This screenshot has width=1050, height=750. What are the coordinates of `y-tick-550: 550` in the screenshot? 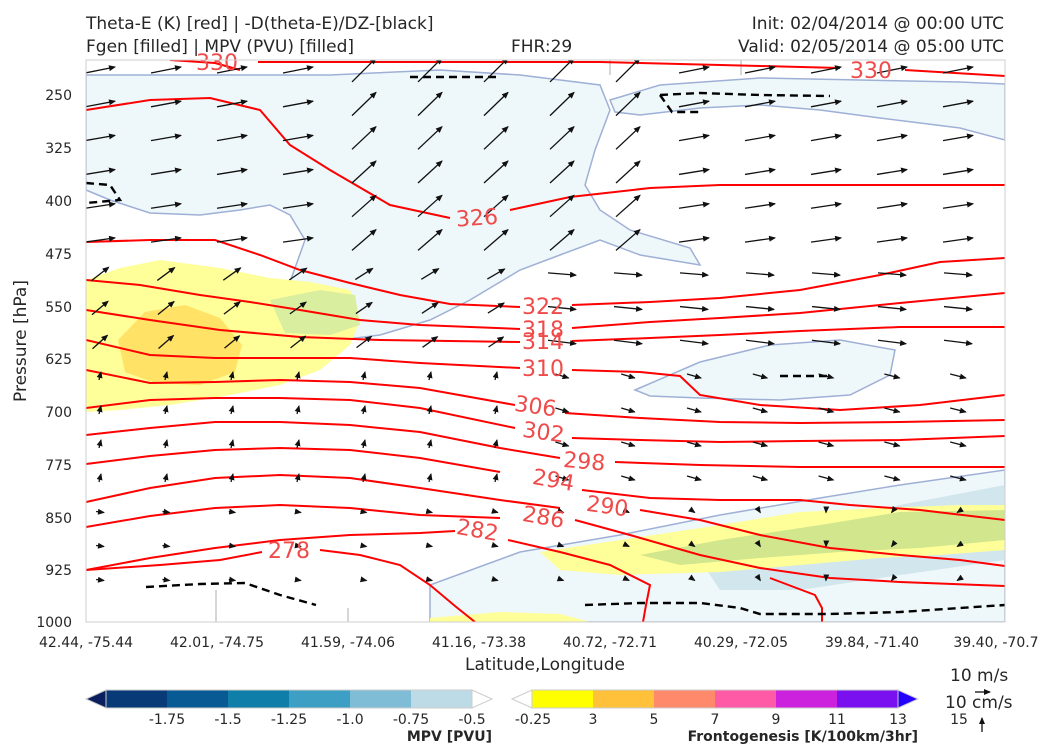 It's located at (58, 308).